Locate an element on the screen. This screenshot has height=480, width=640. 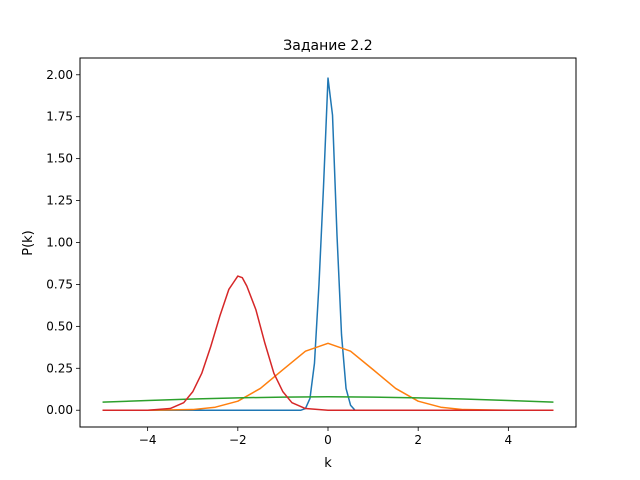
y-axis-ticks: 0.00 0.25 0.50 0.75 1.00 1.25 1.50 1.75 2.00 is located at coordinates (63, 242).